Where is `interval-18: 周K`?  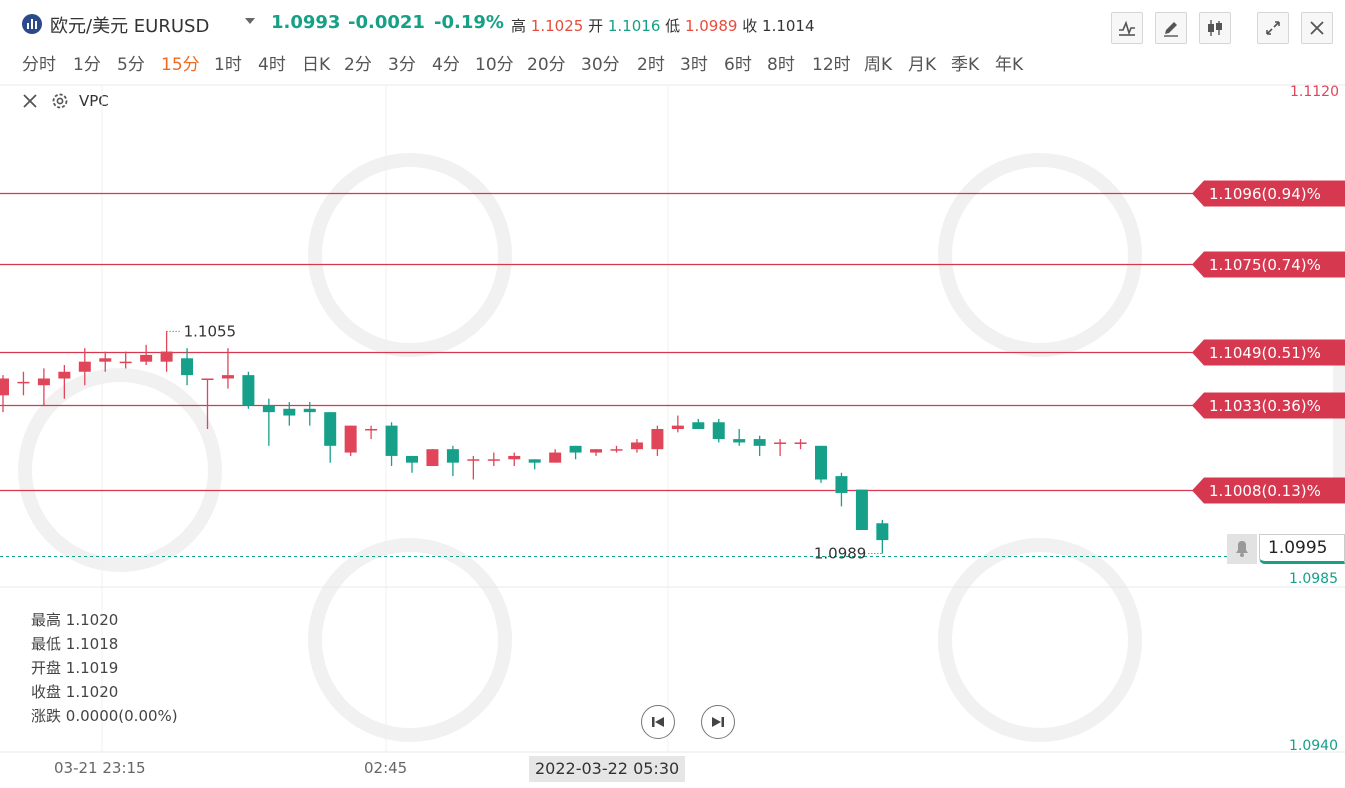
interval-18: 周K is located at coordinates (878, 65).